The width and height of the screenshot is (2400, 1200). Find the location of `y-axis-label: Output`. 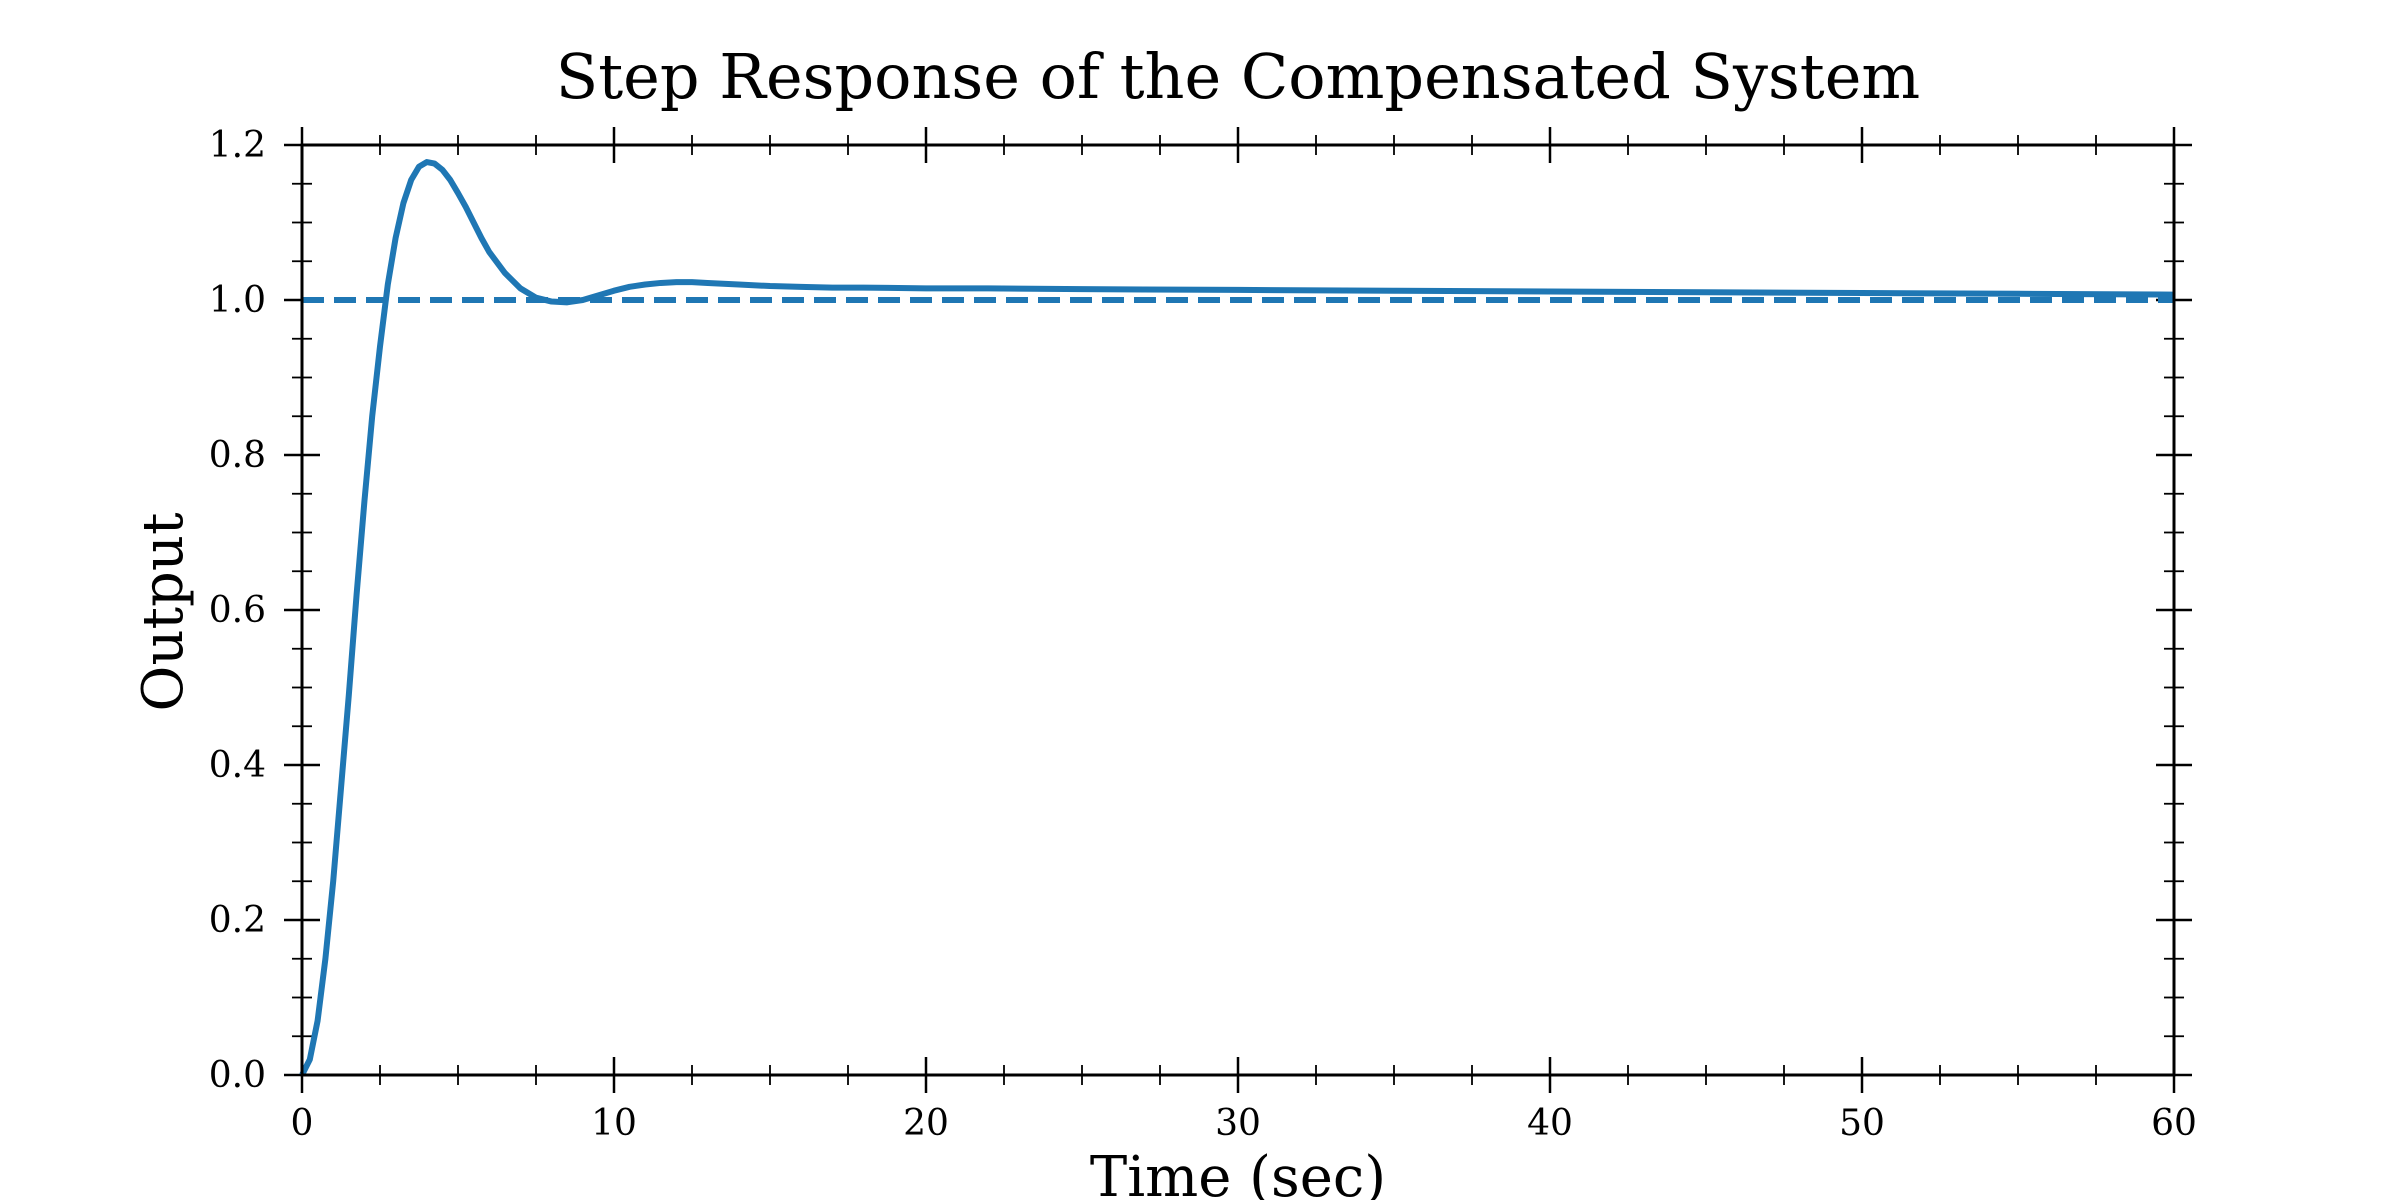

y-axis-label: Output is located at coordinates (163, 611).